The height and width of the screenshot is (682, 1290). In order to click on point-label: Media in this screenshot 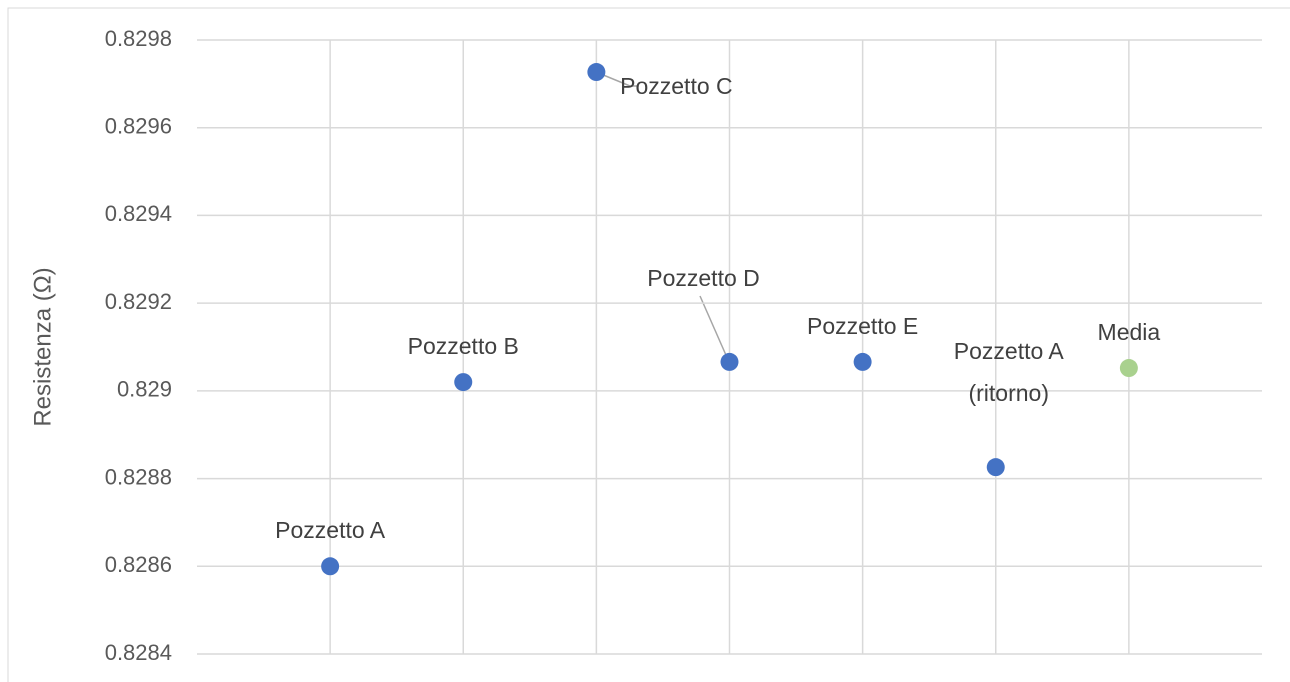, I will do `click(1129, 332)`.